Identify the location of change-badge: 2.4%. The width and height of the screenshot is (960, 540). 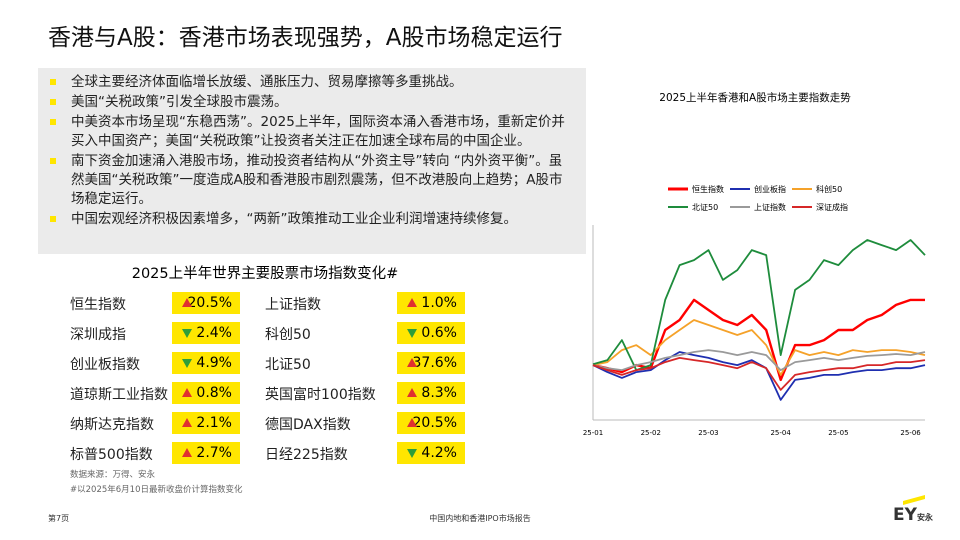
(206, 333).